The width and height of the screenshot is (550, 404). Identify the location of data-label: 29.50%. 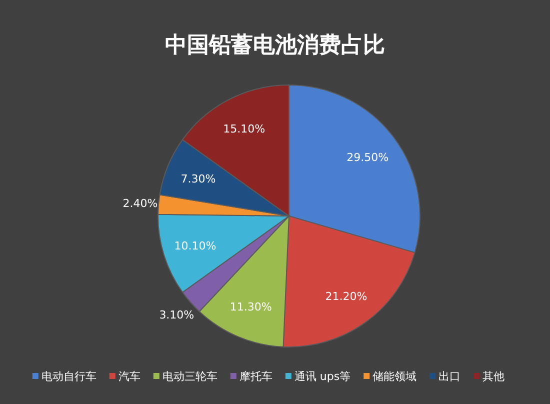
(367, 157).